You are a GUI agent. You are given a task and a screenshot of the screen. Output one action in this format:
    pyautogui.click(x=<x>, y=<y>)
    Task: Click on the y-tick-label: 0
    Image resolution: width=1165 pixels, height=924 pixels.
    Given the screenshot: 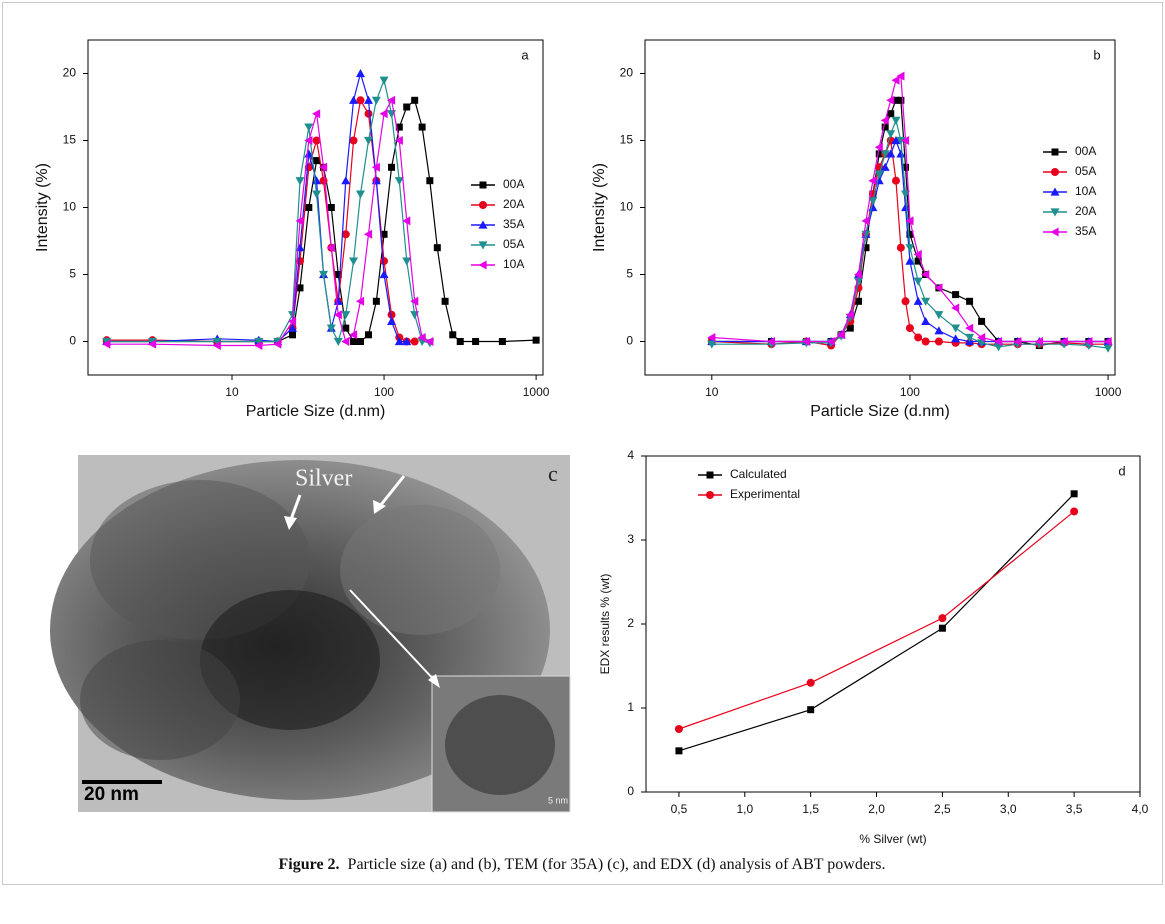 What is the action you would take?
    pyautogui.click(x=72, y=341)
    